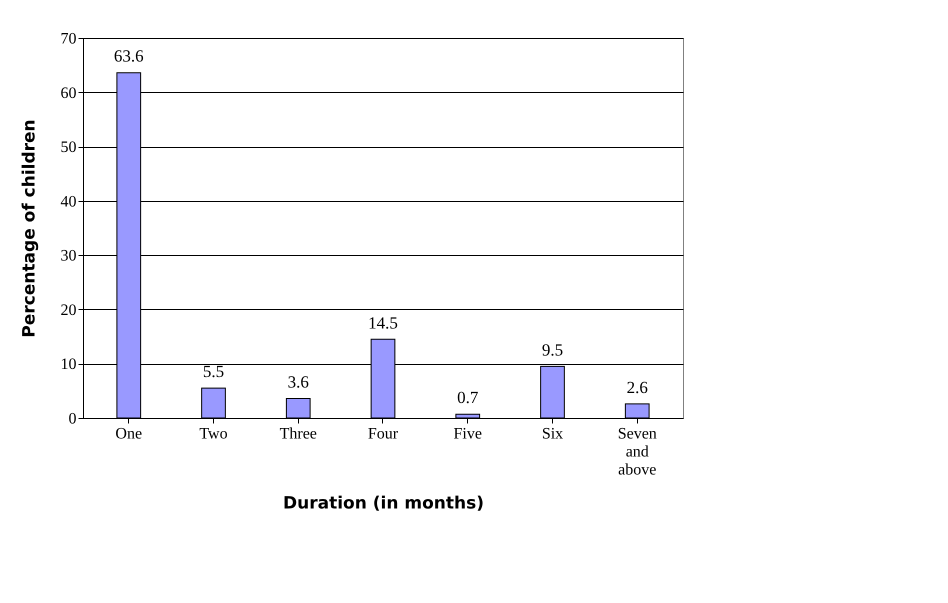  I want to click on y-tick-label: 60, so click(68, 93).